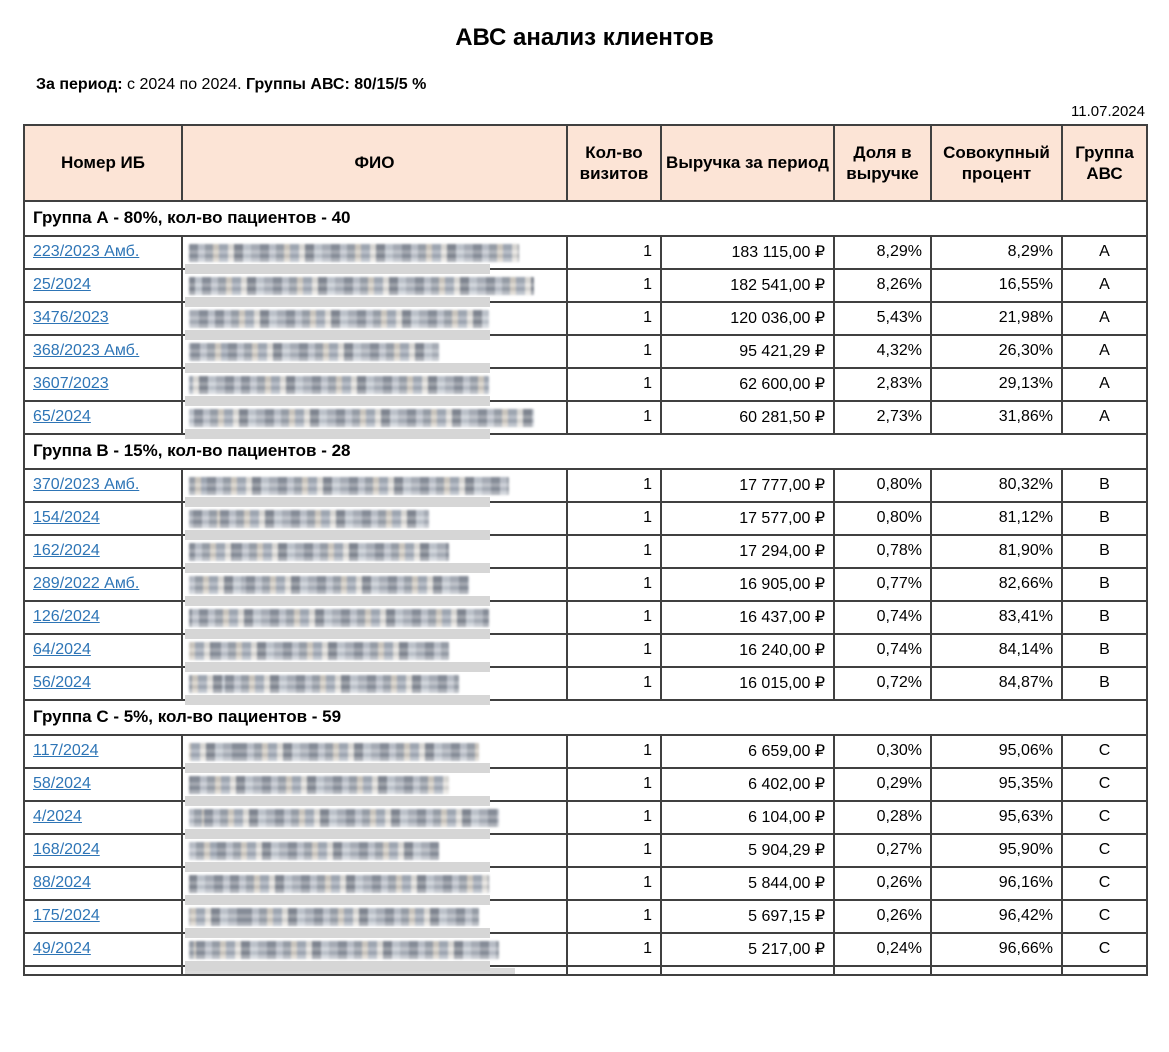 The height and width of the screenshot is (1052, 1169). I want to click on case-number-link: 4/2024, so click(57, 817).